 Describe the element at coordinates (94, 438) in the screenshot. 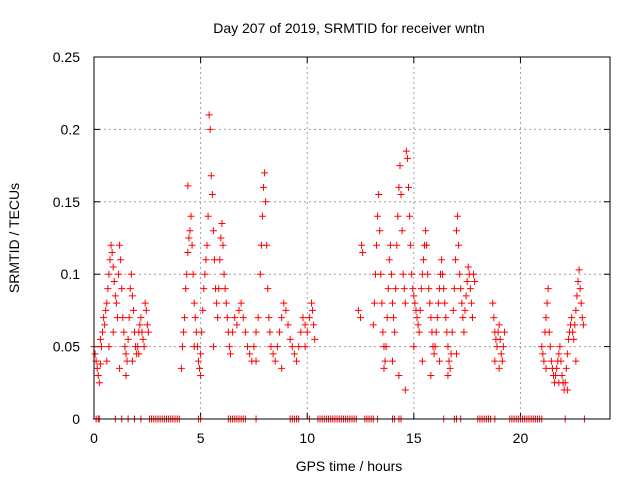

I see `x-tick-label: 0` at that location.